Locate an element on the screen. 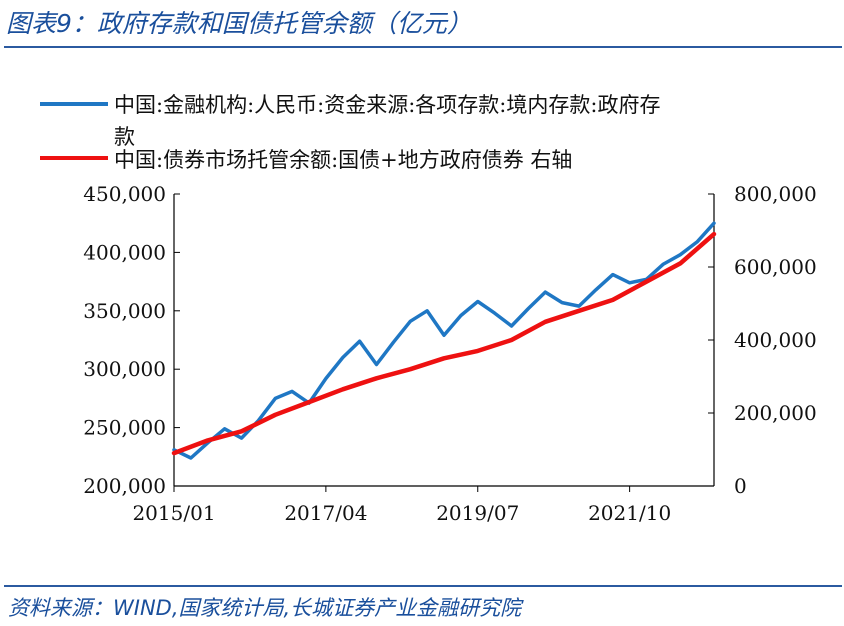  left-y-tick-label: 400,000 is located at coordinates (124, 252).